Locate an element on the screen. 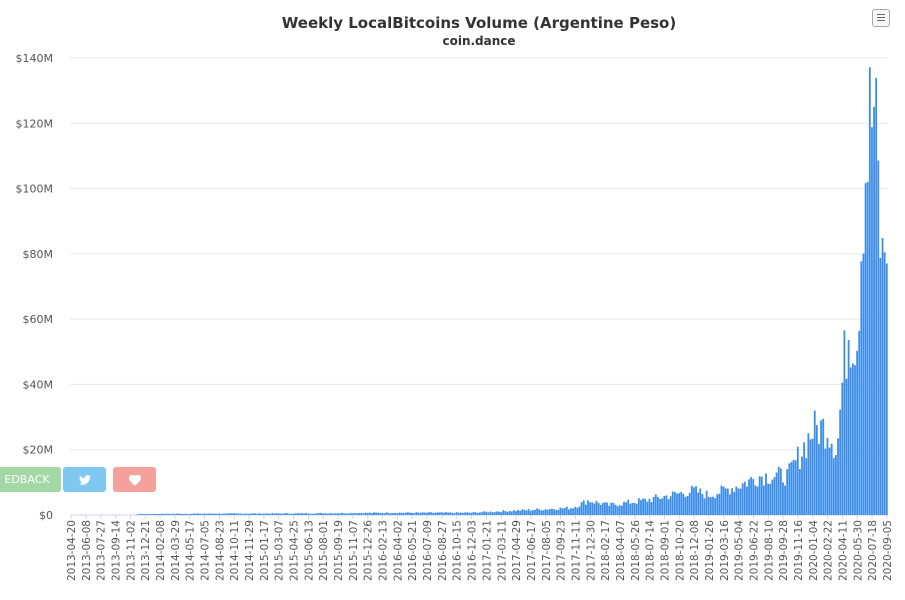 This screenshot has width=905, height=600. feedback-button: EDBACK is located at coordinates (30, 479).